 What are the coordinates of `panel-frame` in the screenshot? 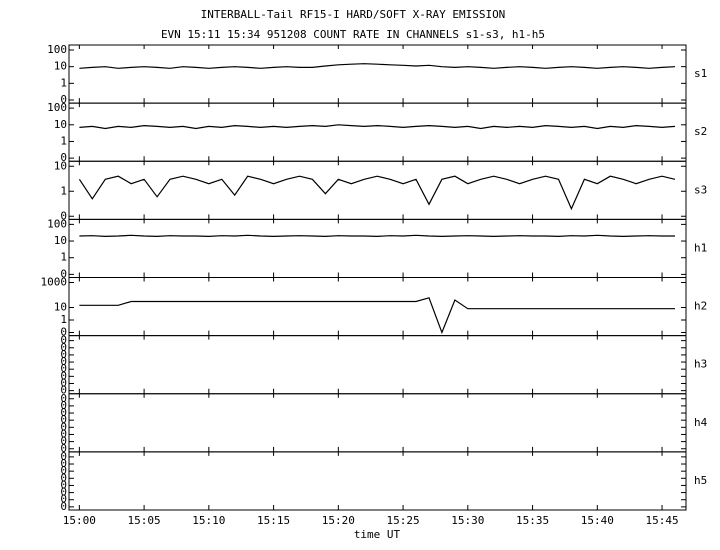 It's located at (377, 481).